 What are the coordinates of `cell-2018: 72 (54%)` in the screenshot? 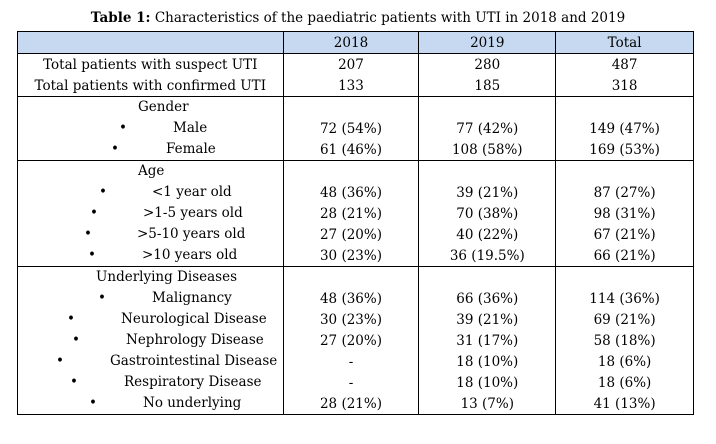 It's located at (351, 128).